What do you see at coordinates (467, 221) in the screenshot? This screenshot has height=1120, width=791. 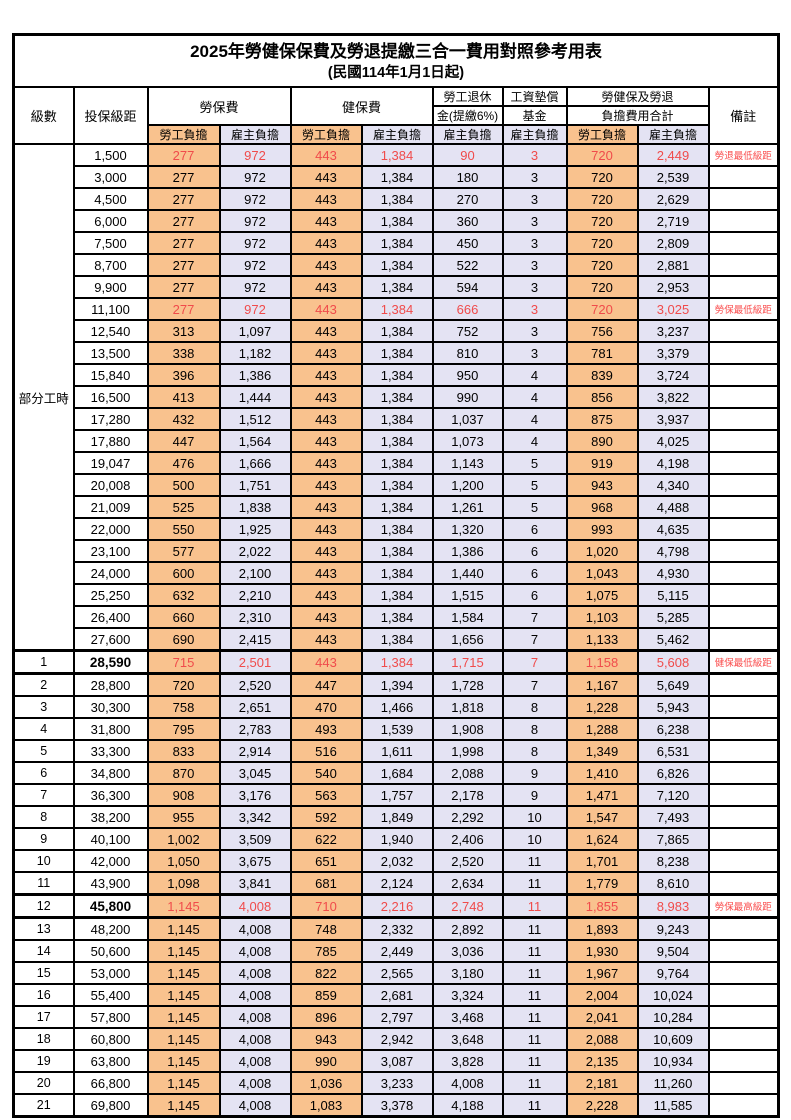 I see `pension-employer-cell: 360` at bounding box center [467, 221].